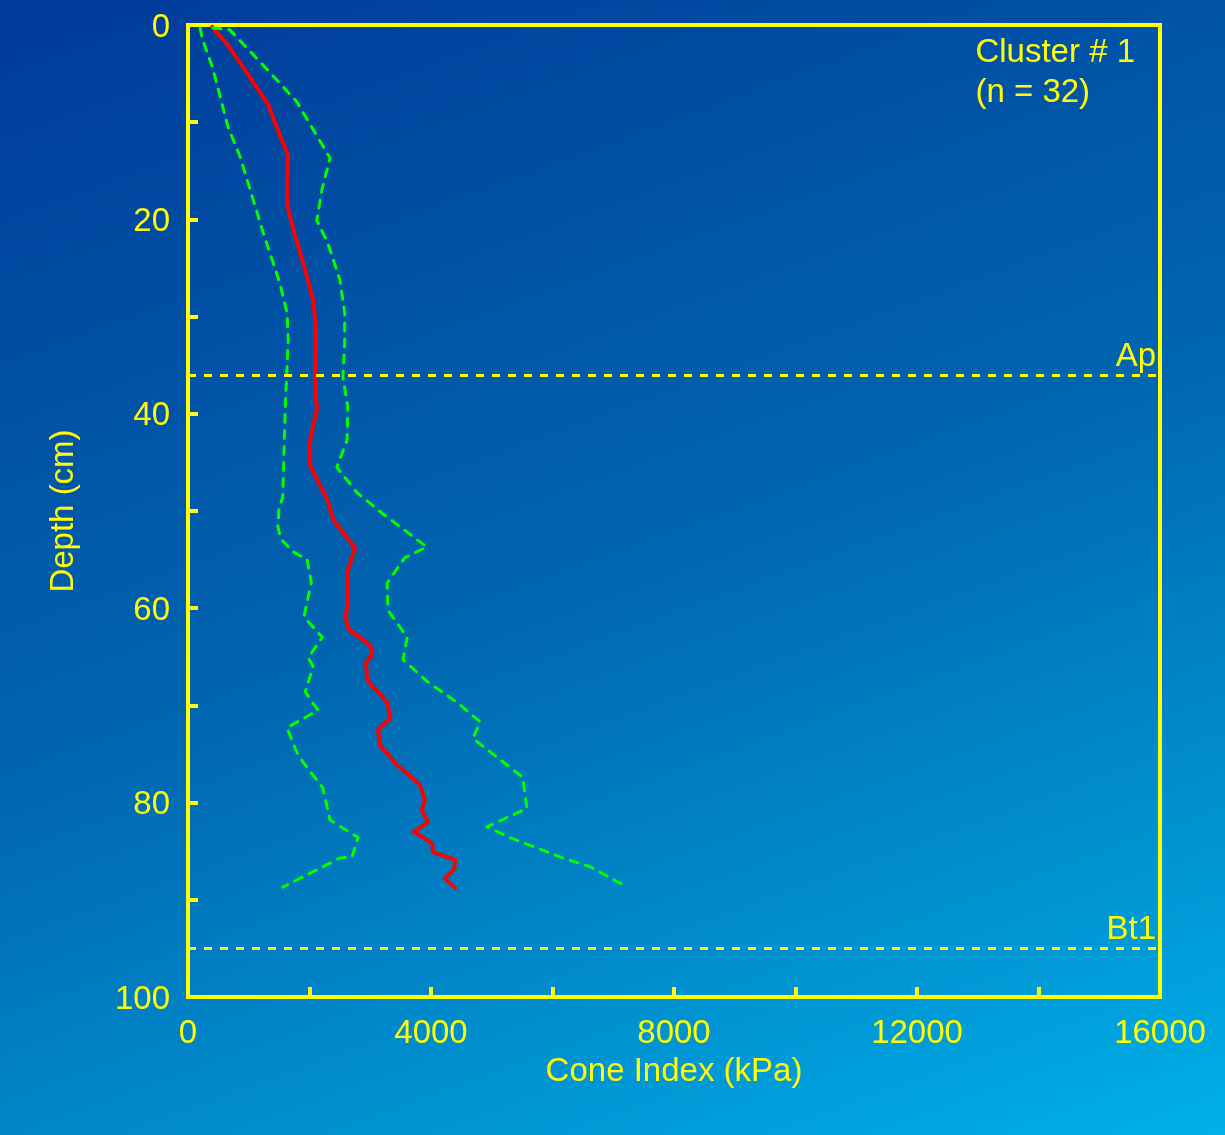 This screenshot has height=1135, width=1225. What do you see at coordinates (1160, 1031) in the screenshot?
I see `x-tick-label: 16000` at bounding box center [1160, 1031].